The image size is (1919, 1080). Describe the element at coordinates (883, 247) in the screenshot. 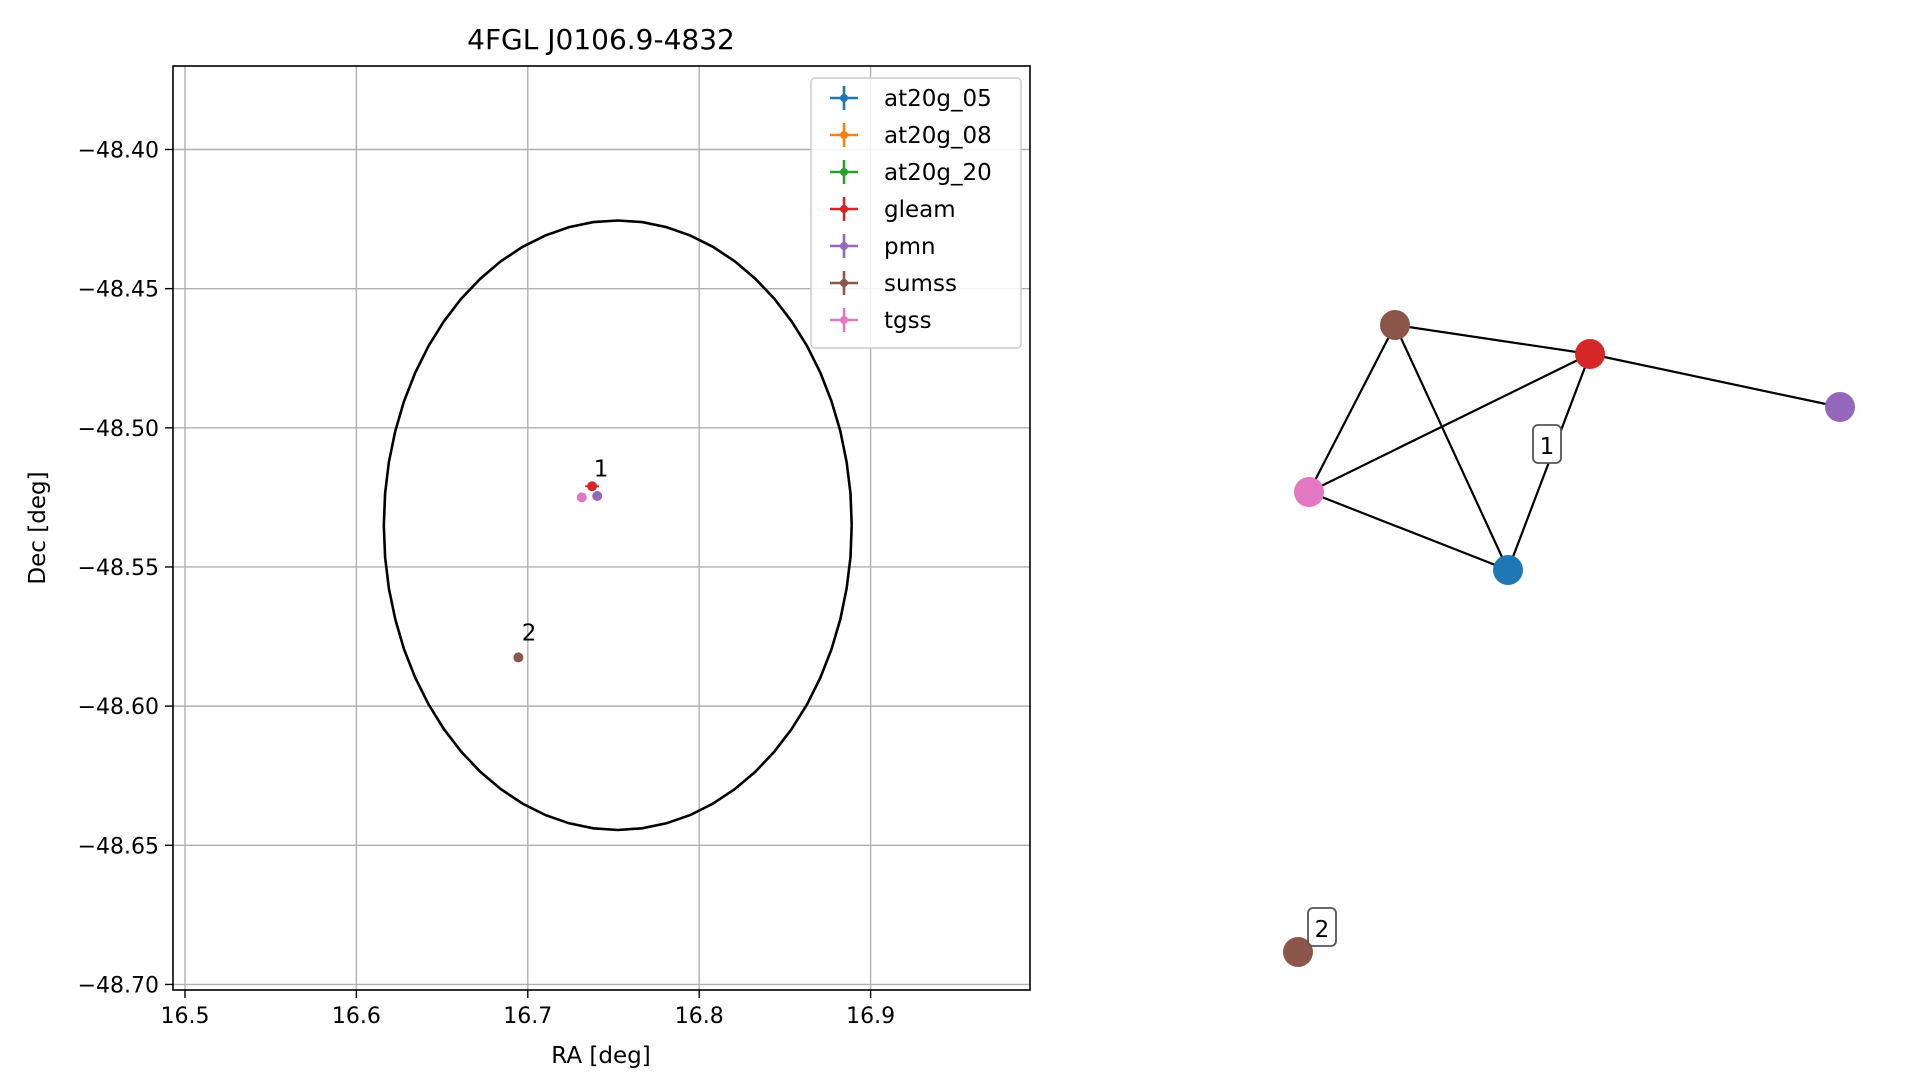

I see `legend-item-pmn: pmn` at that location.